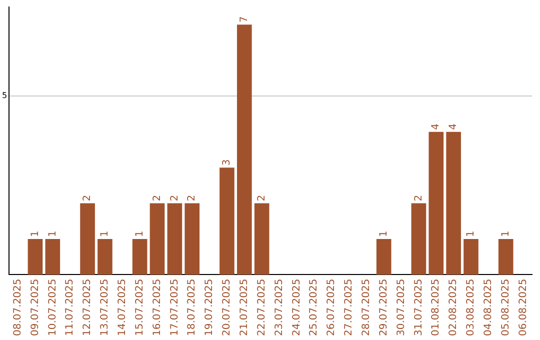 Image resolution: width=540 pixels, height=340 pixels. I want to click on x-tick-label: 09.07.2025, so click(35, 307).